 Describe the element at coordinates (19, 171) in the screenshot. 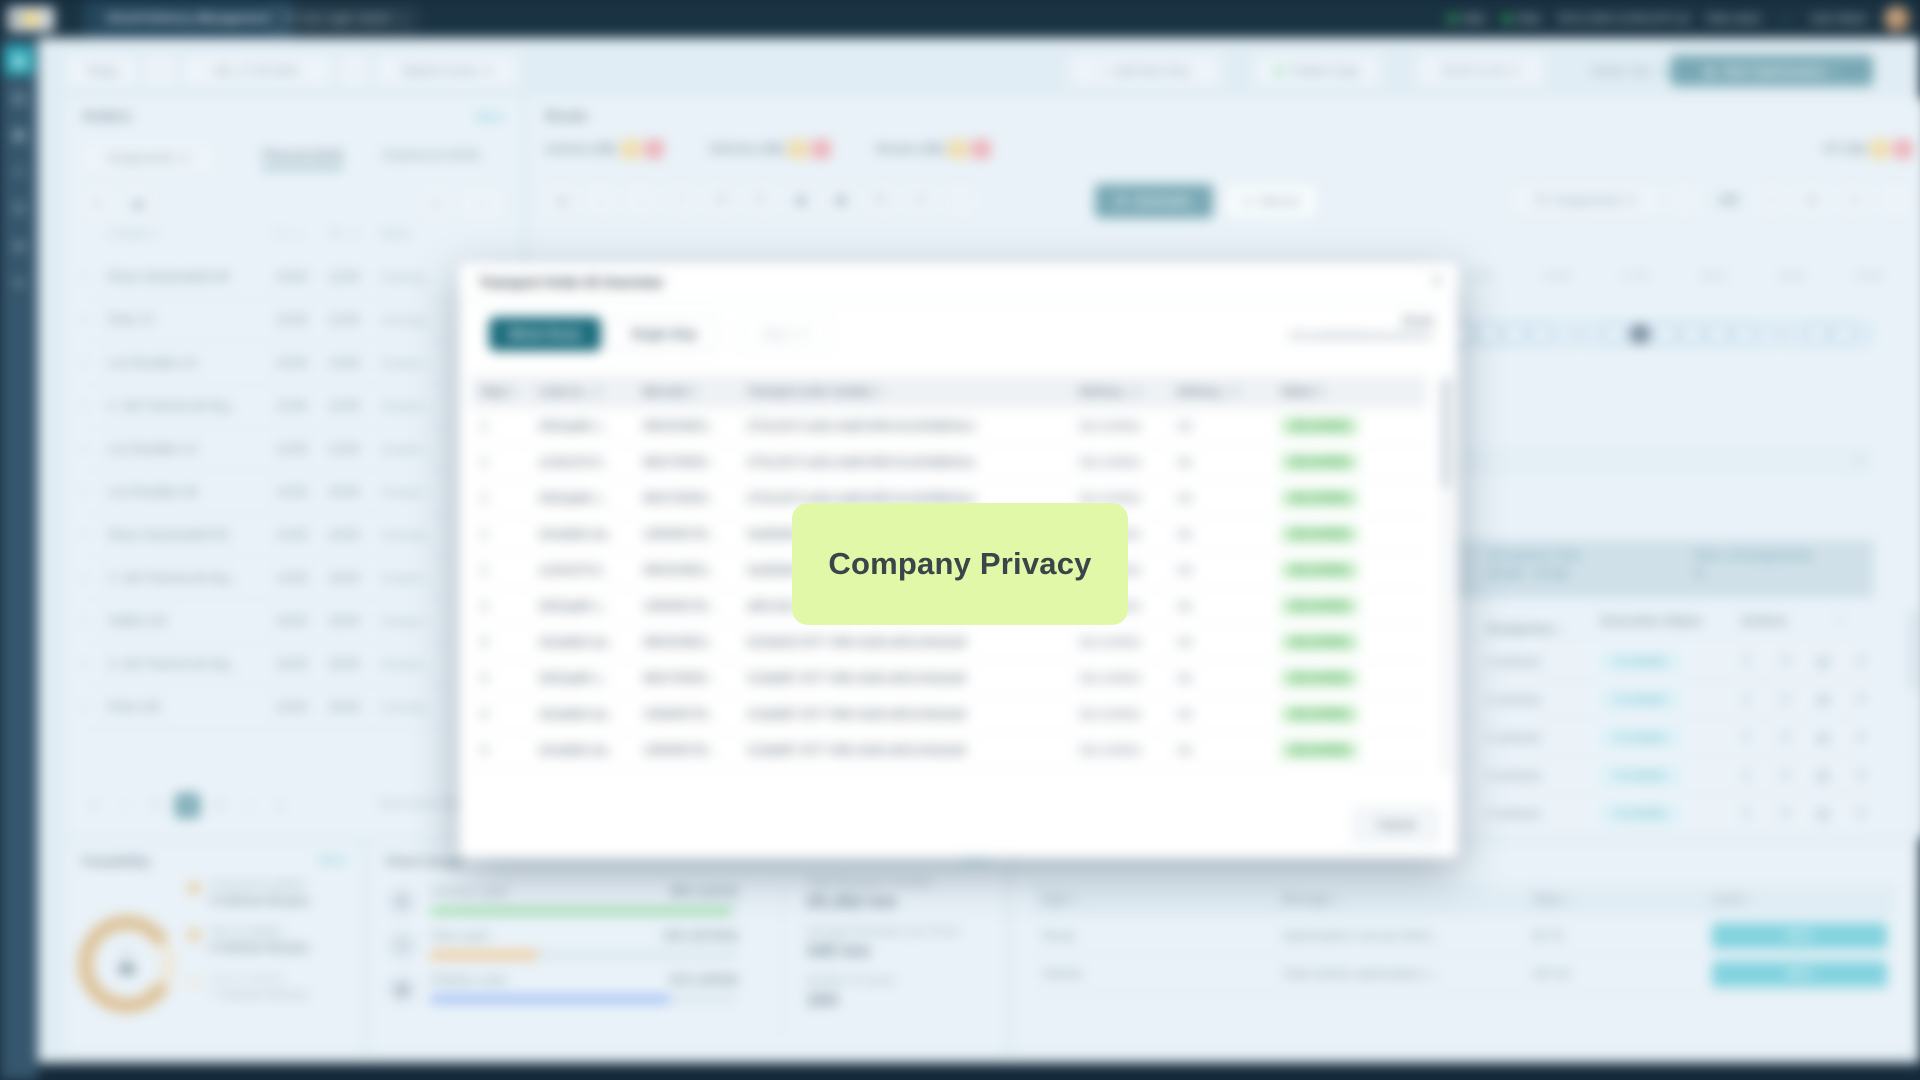

I see `sidebar-item: ≡` at that location.